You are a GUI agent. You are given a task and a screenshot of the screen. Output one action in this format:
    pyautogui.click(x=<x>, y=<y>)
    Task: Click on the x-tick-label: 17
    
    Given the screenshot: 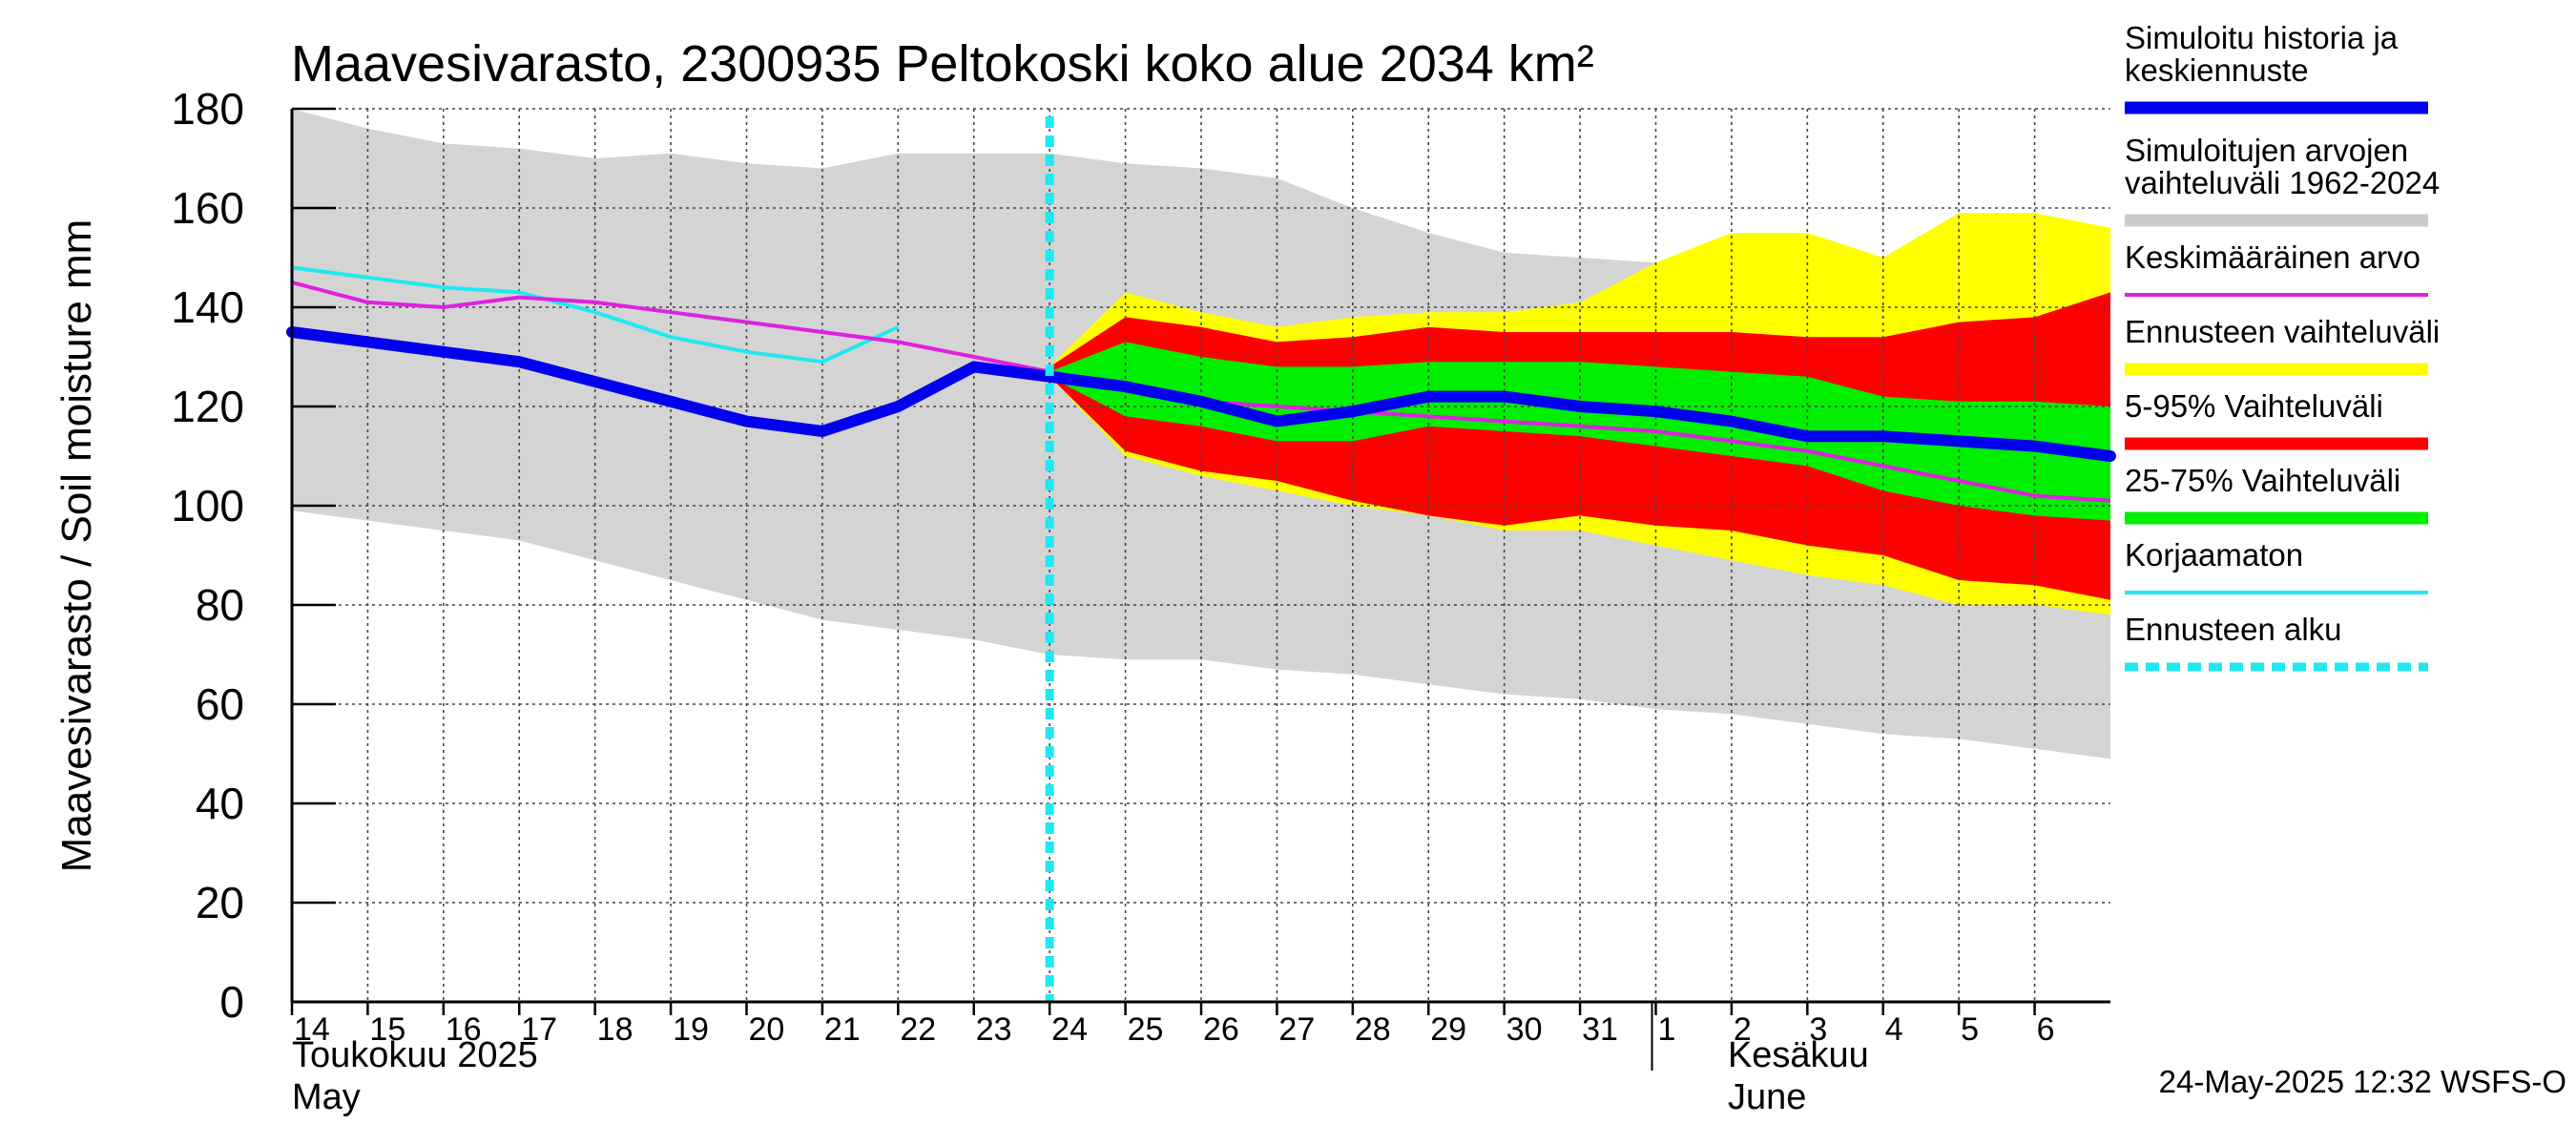 What is the action you would take?
    pyautogui.click(x=539, y=1029)
    